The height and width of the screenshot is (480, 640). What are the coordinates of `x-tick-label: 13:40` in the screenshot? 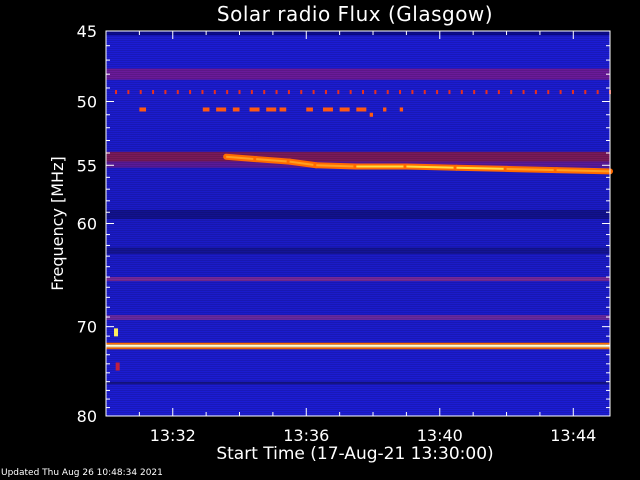 It's located at (440, 435).